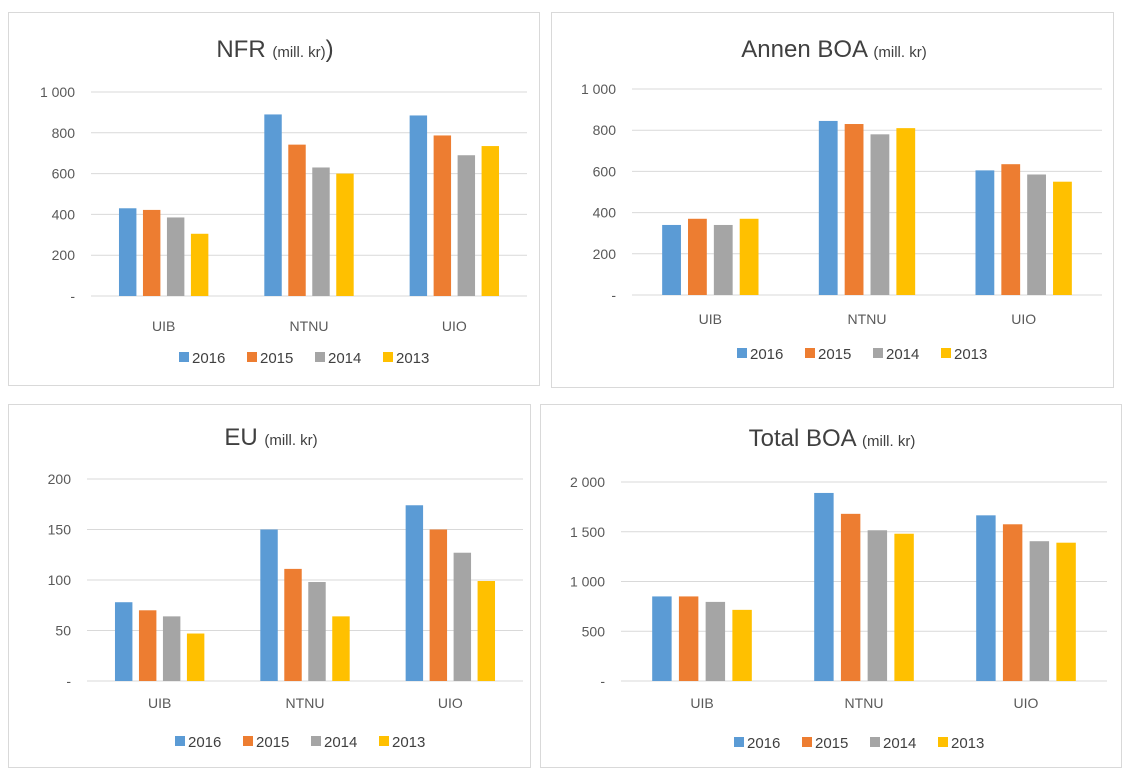  I want to click on chart-title: Total BOA (mill. kr), so click(832, 438).